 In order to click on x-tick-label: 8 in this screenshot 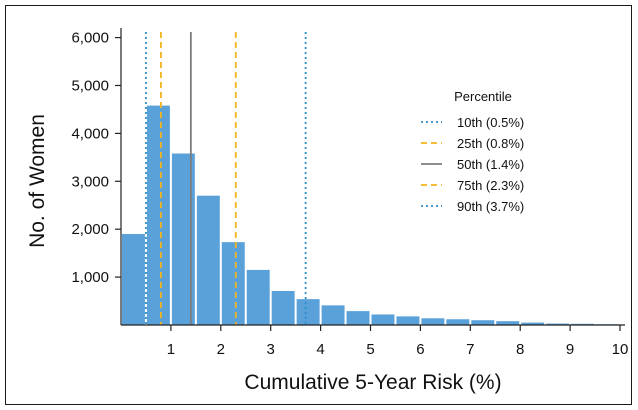, I will do `click(520, 349)`.